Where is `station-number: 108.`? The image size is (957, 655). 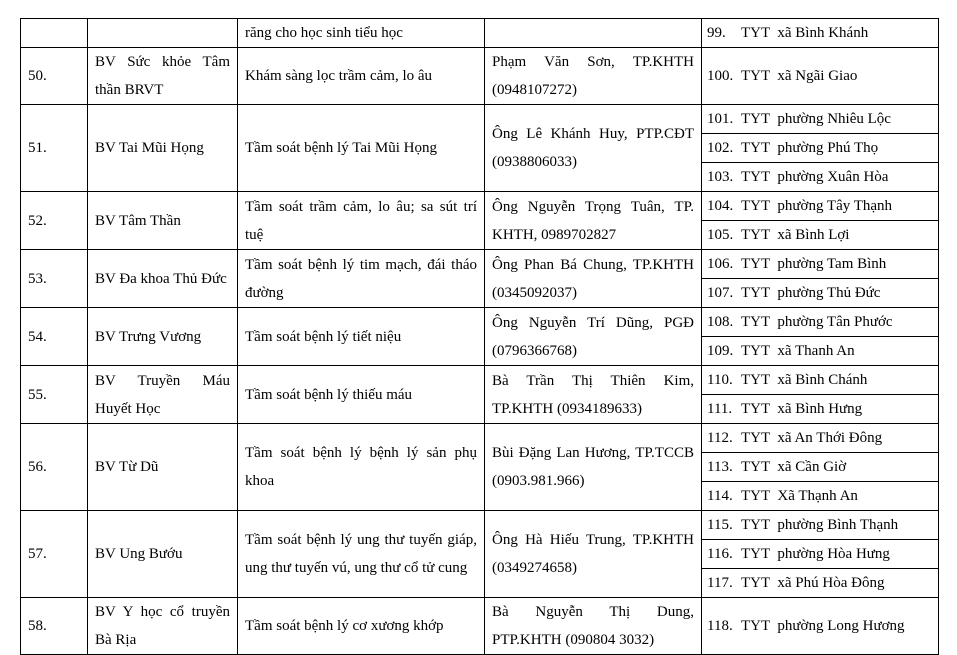 station-number: 108. is located at coordinates (720, 322).